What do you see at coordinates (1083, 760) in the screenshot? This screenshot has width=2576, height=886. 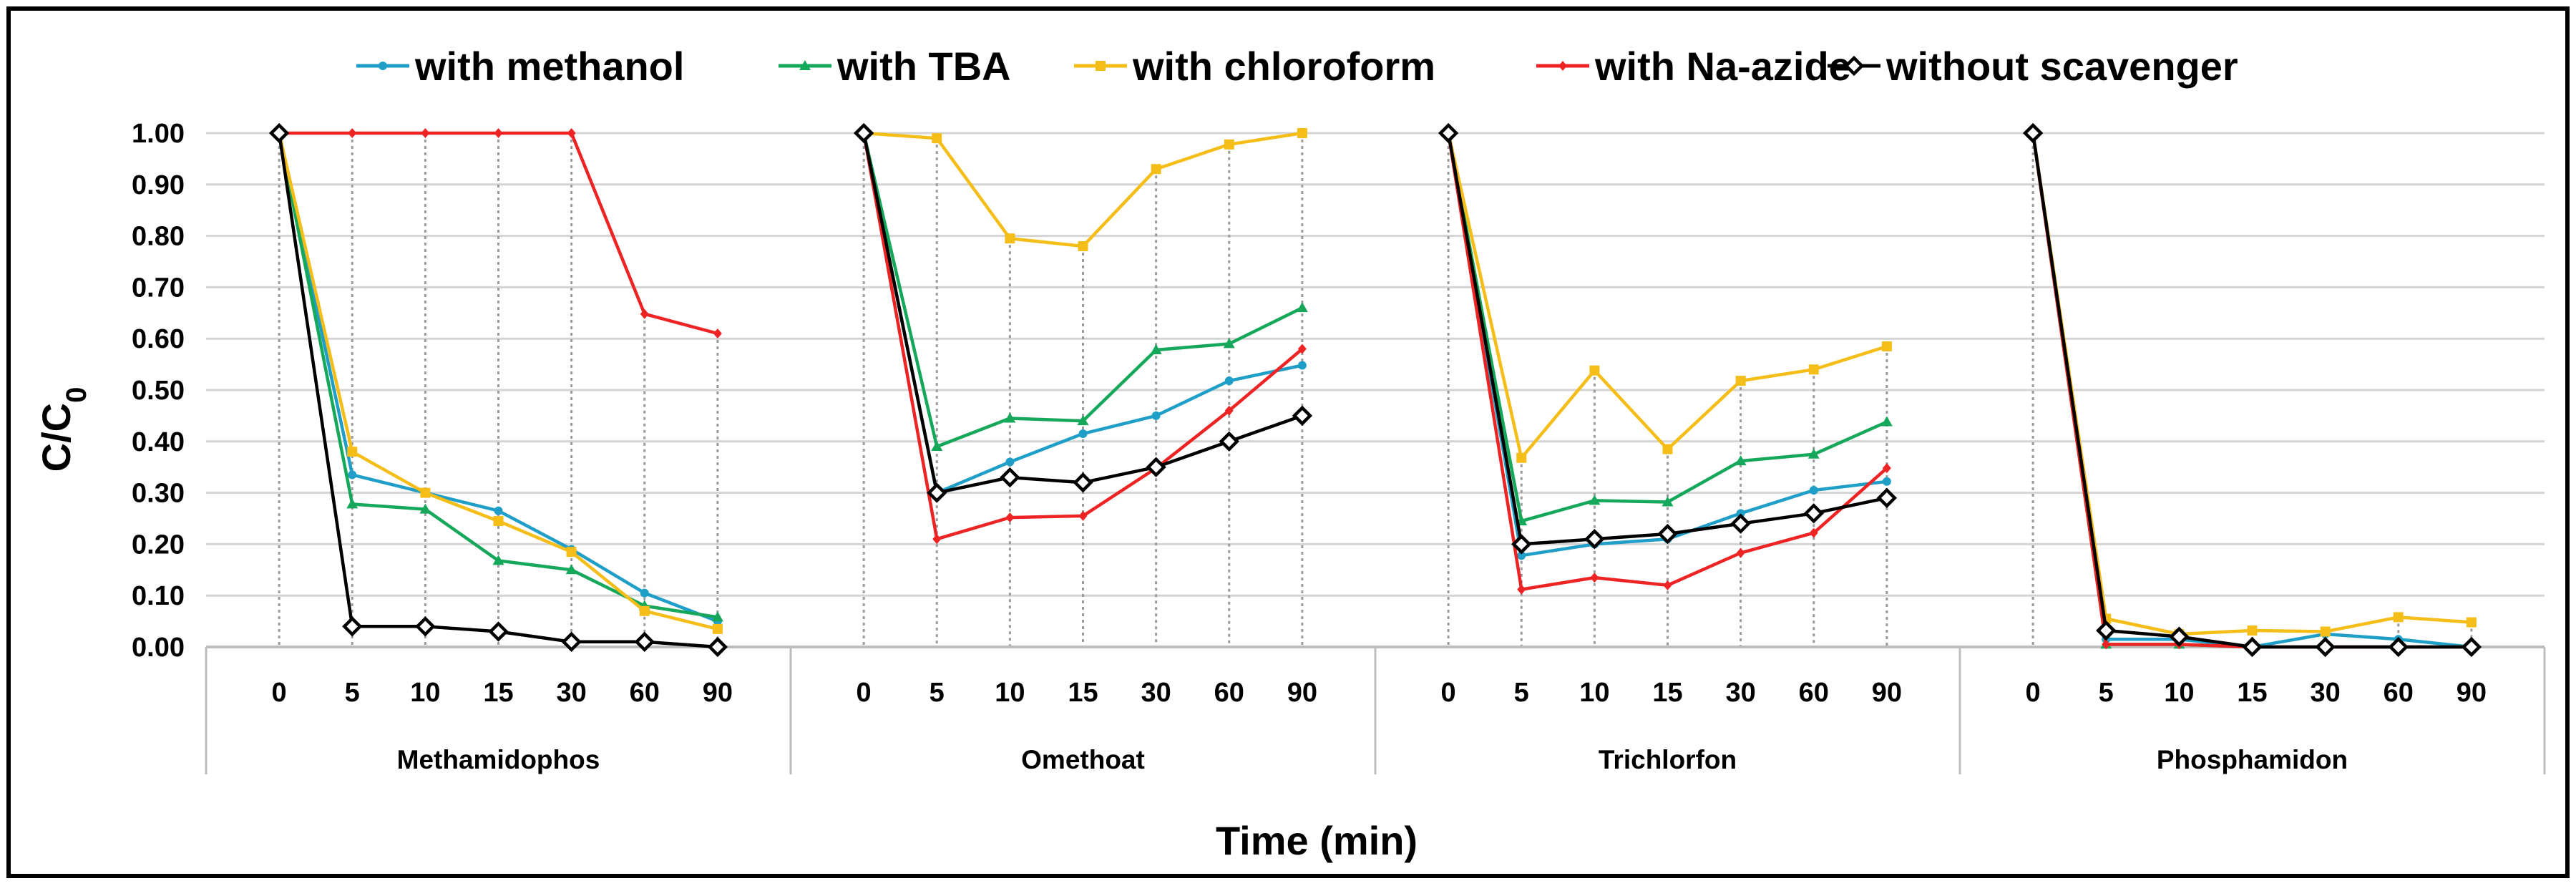 I see `group-label: Omethoat` at bounding box center [1083, 760].